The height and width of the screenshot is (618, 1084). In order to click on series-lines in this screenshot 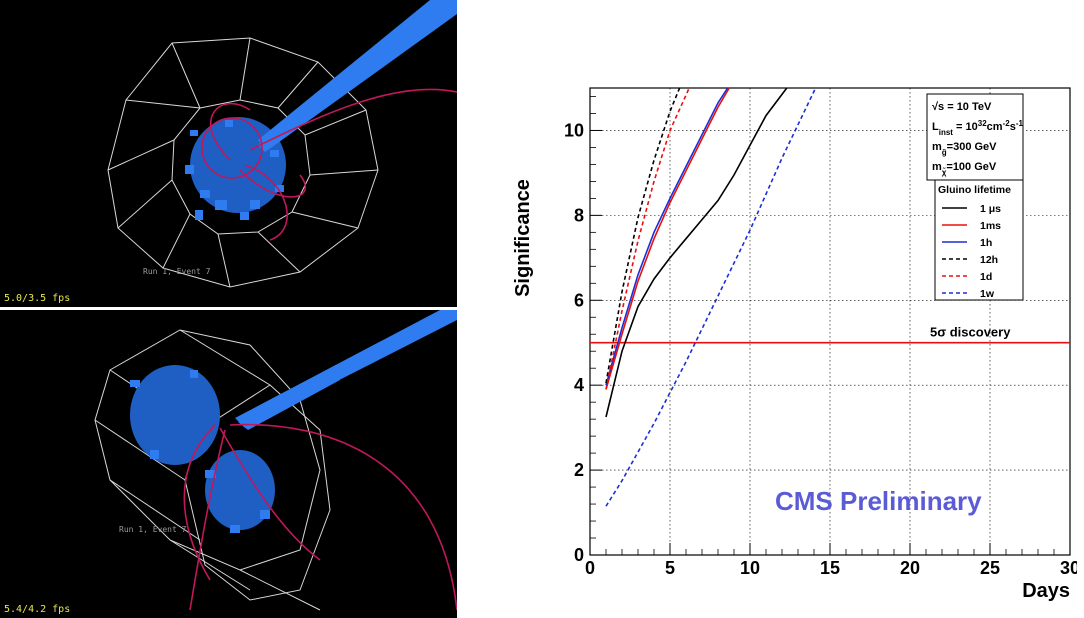, I will do `click(711, 297)`.